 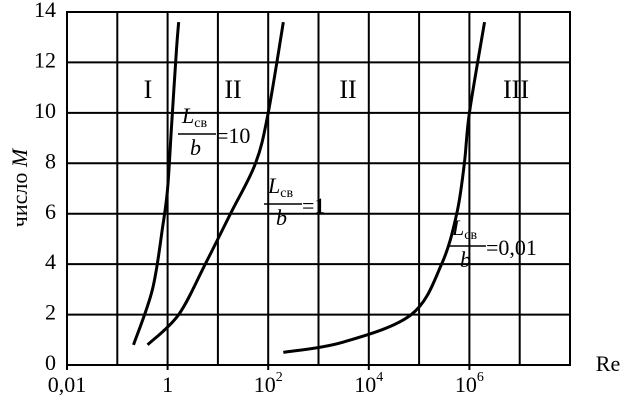 I want to click on y-tick-label: 4, so click(x=50, y=261).